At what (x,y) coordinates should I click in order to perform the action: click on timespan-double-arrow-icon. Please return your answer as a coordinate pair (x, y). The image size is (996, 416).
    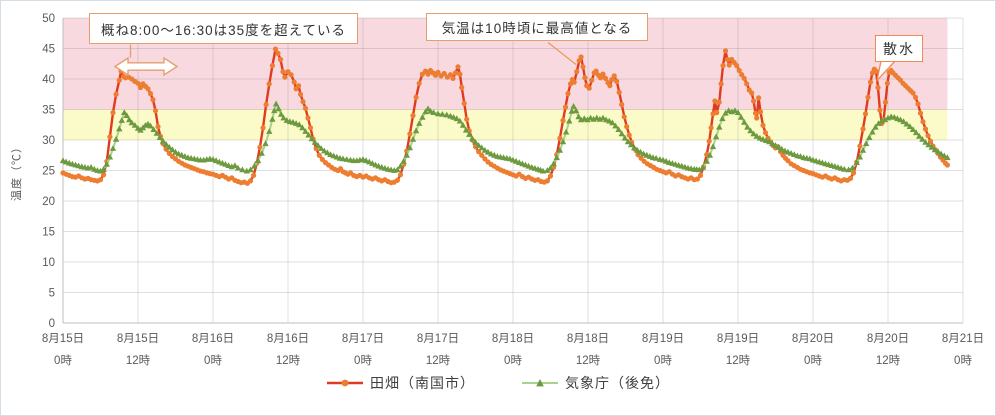
    Looking at the image, I should click on (146, 66).